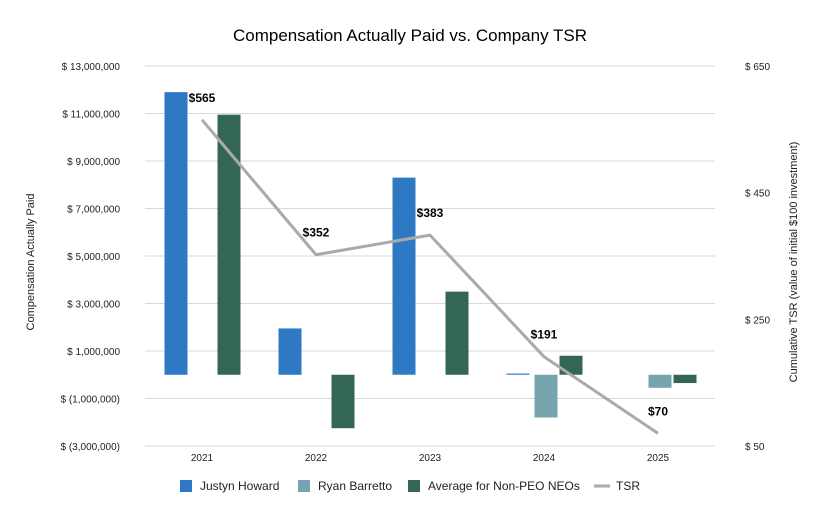  What do you see at coordinates (93, 305) in the screenshot?
I see `left-tick-label: $ 3,000,000` at bounding box center [93, 305].